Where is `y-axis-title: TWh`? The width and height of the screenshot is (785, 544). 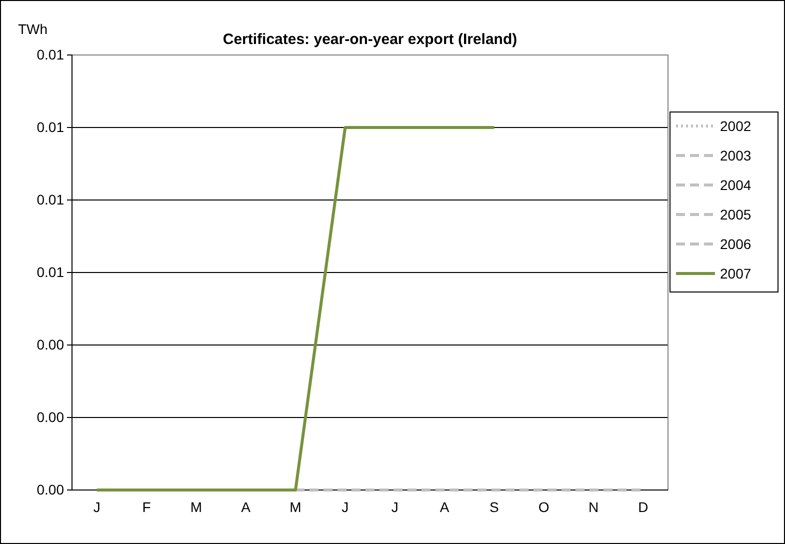
y-axis-title: TWh is located at coordinates (33, 29).